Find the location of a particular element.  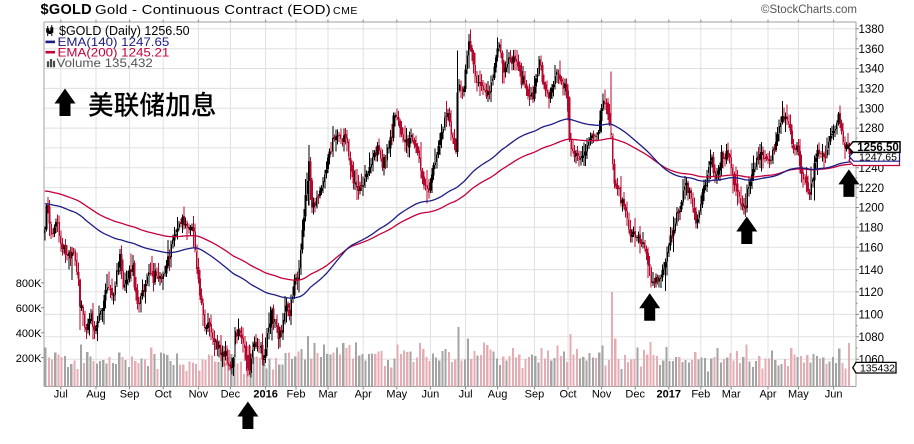

svg-text: 1160 is located at coordinates (871, 248).